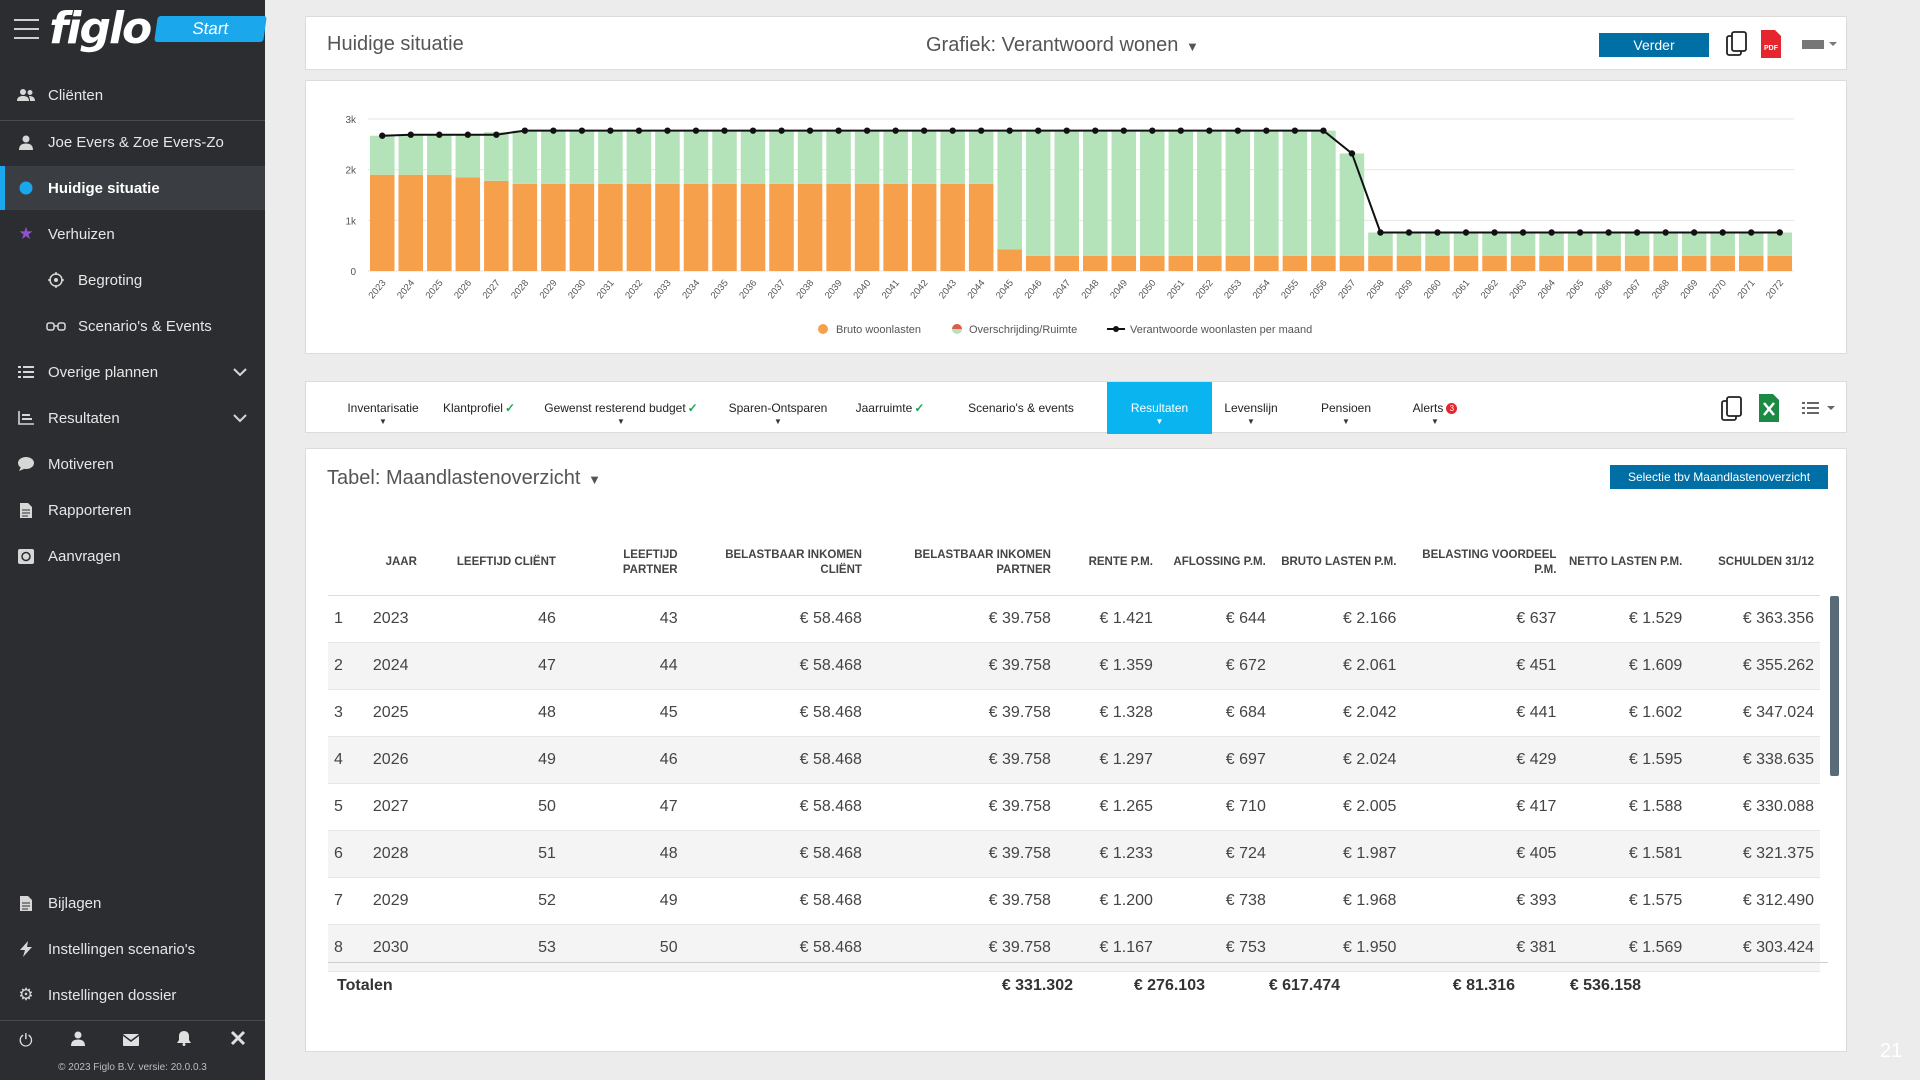 This screenshot has width=1920, height=1080. What do you see at coordinates (622, 666) in the screenshot?
I see `table-cell: 44` at bounding box center [622, 666].